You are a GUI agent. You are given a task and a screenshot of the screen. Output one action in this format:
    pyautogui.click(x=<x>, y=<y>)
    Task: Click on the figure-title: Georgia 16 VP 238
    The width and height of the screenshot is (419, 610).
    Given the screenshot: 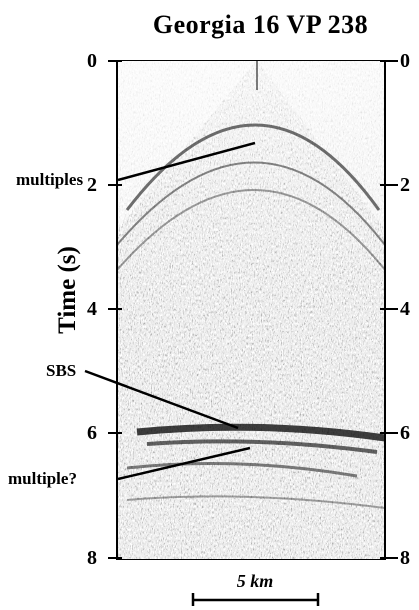 What is the action you would take?
    pyautogui.click(x=260, y=24)
    